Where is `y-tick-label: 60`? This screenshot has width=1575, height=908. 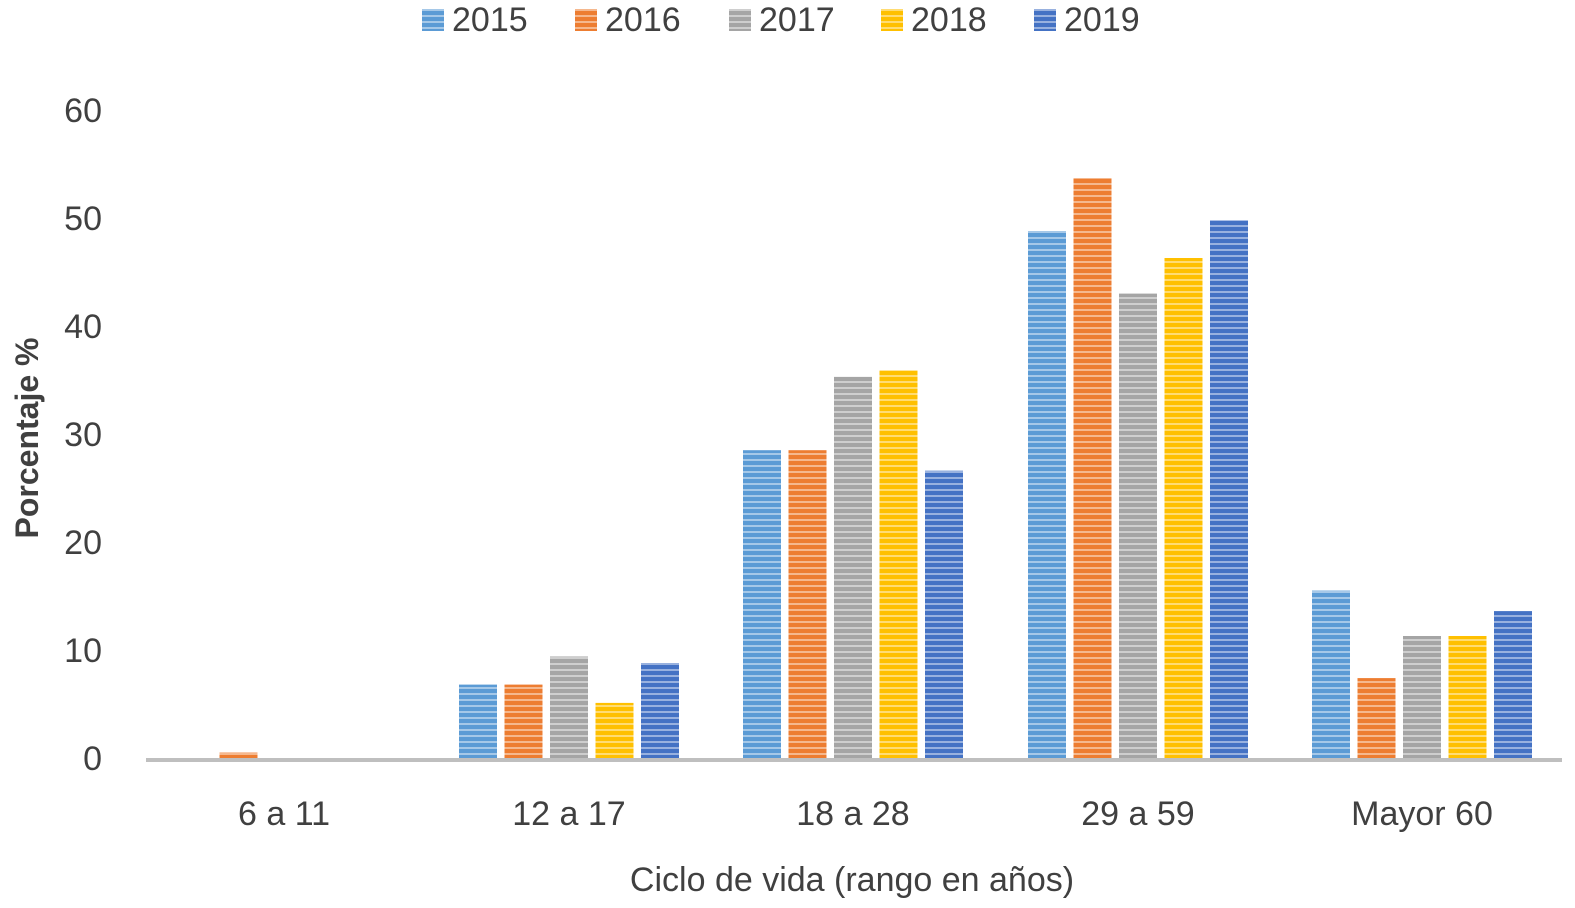
y-tick-label: 60 is located at coordinates (83, 111).